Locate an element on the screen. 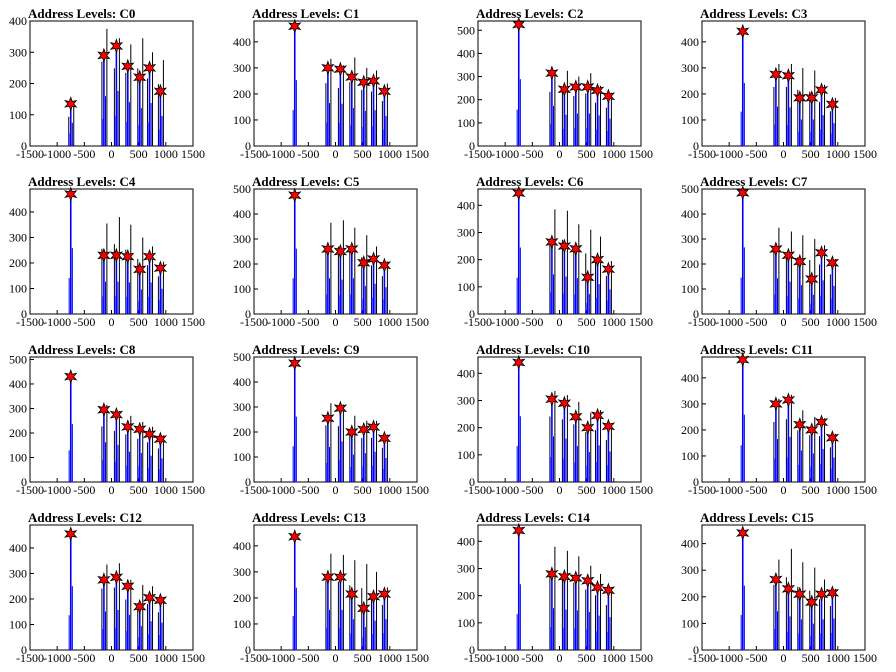  panel-title: Address Levels: C15 is located at coordinates (757, 517).